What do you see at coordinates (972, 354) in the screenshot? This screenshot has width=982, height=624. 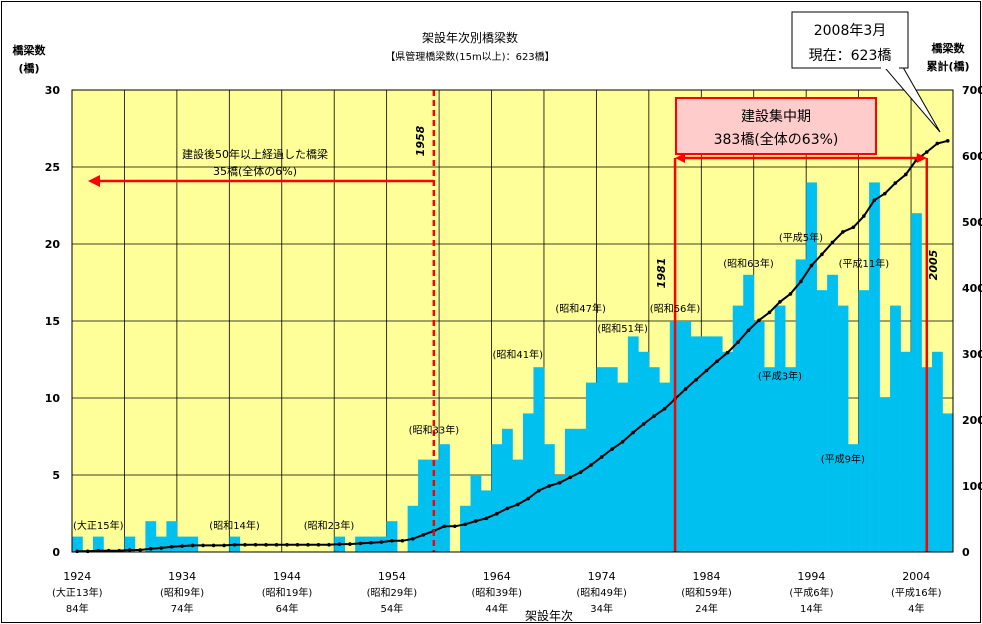 I see `right-tick-label: 300` at bounding box center [972, 354].